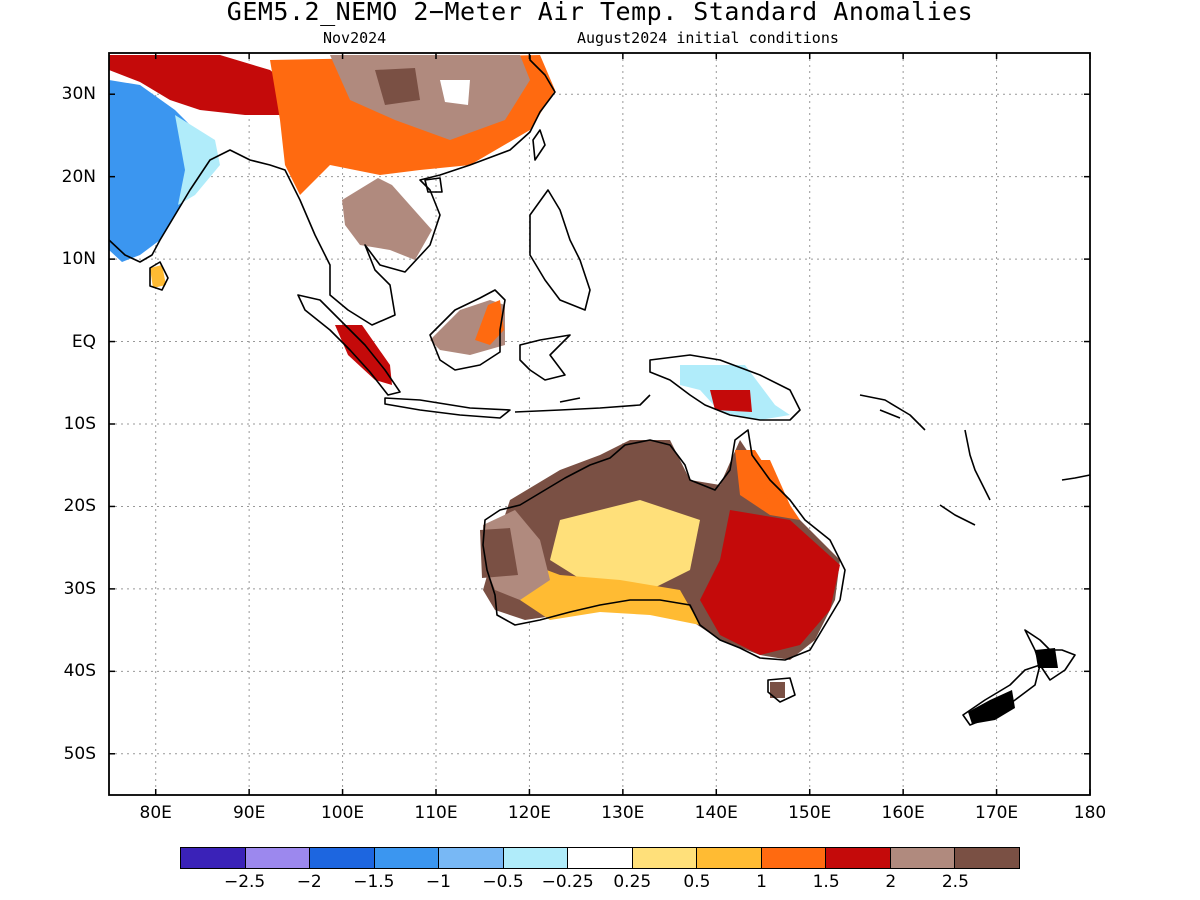  I want to click on colorbar-label: −0.25, so click(567, 882).